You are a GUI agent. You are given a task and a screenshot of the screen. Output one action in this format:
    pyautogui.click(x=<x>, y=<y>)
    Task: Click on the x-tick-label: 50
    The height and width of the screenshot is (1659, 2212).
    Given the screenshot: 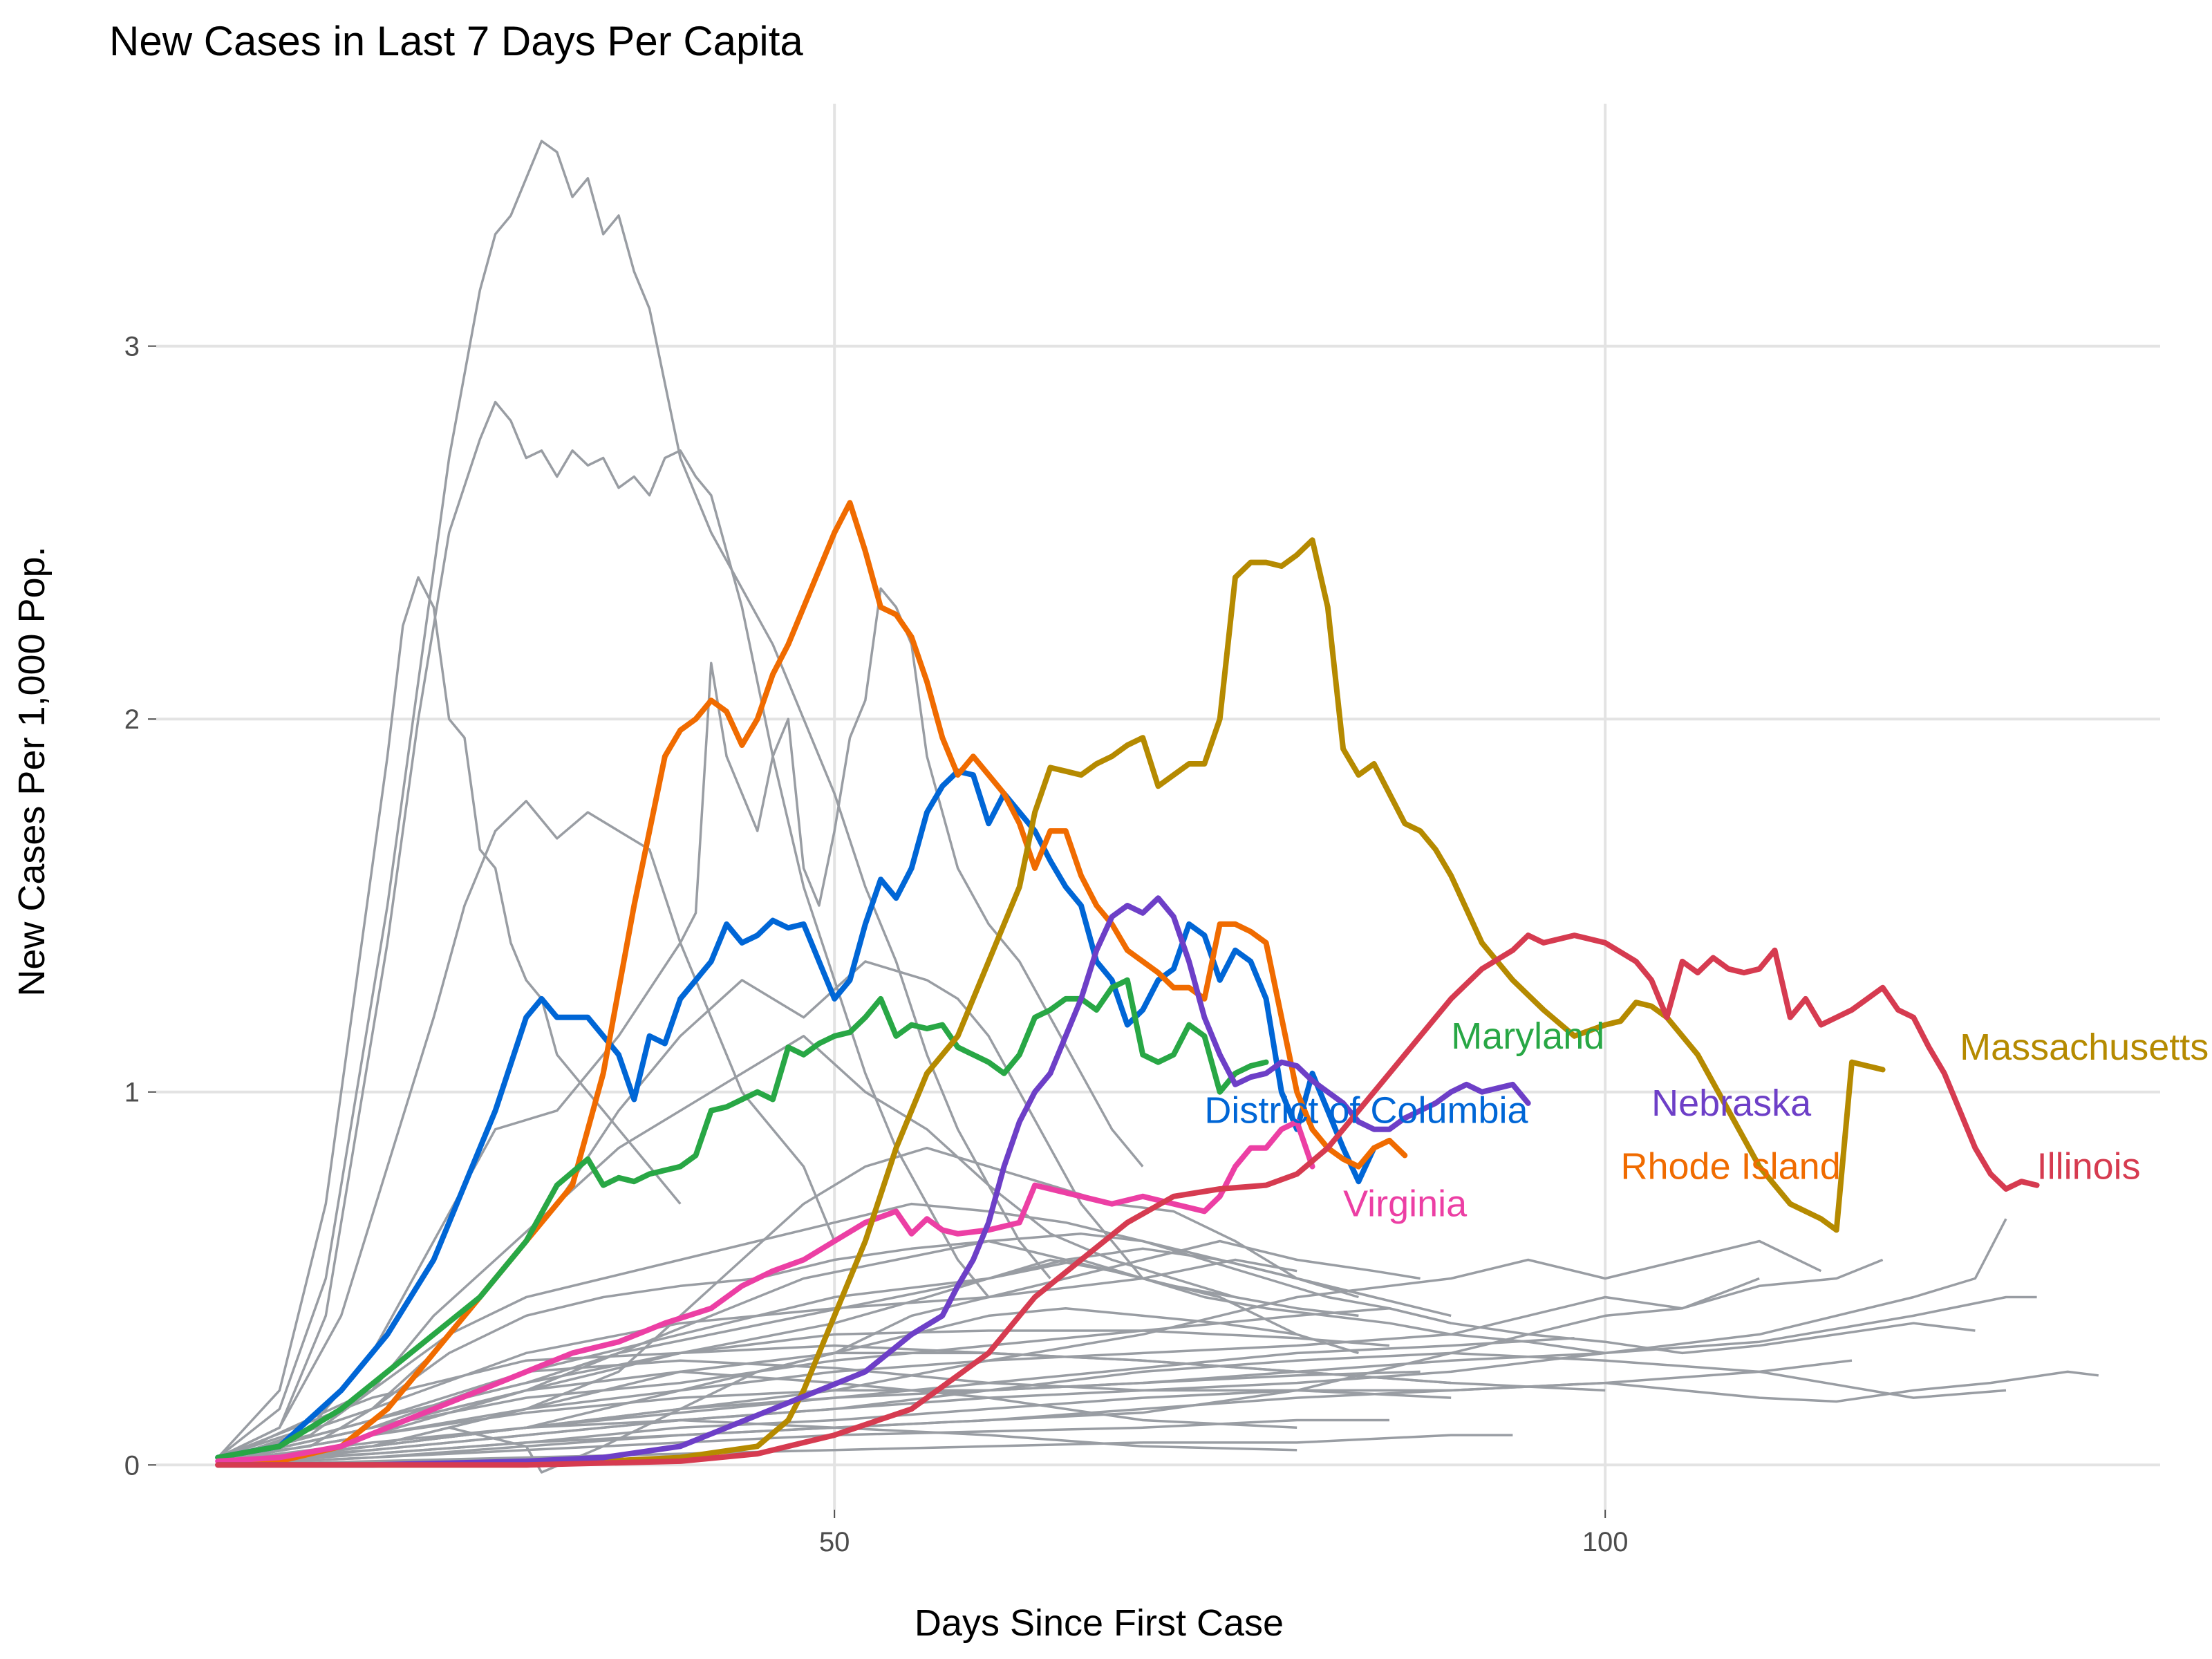 What is the action you would take?
    pyautogui.click(x=835, y=1542)
    